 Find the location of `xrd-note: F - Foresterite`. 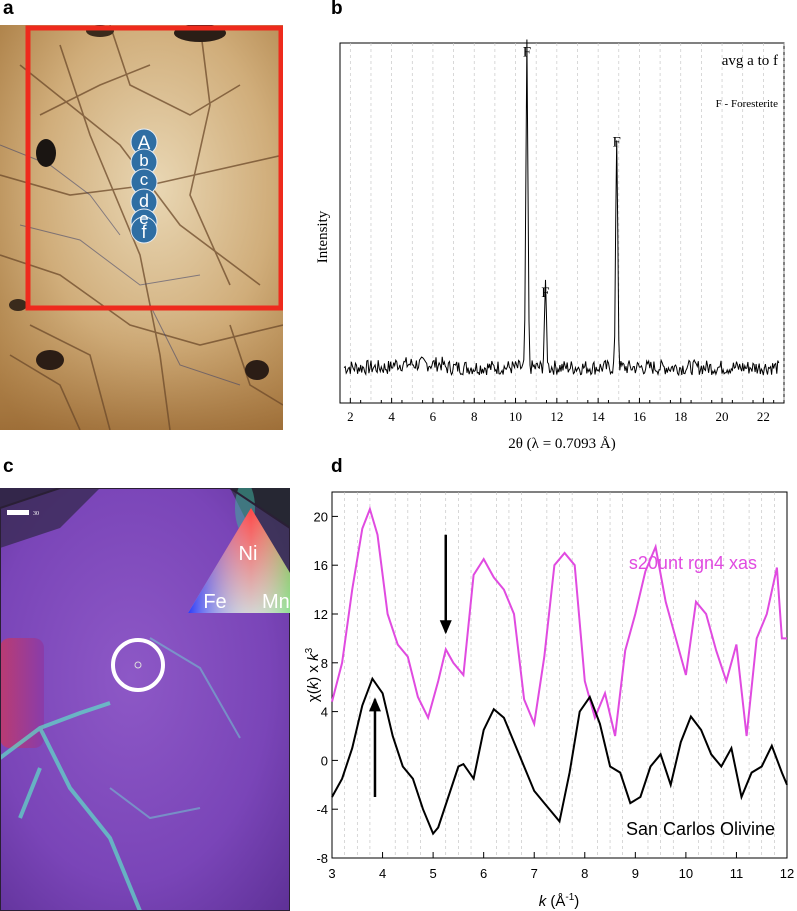

xrd-note: F - Foresterite is located at coordinates (747, 104).